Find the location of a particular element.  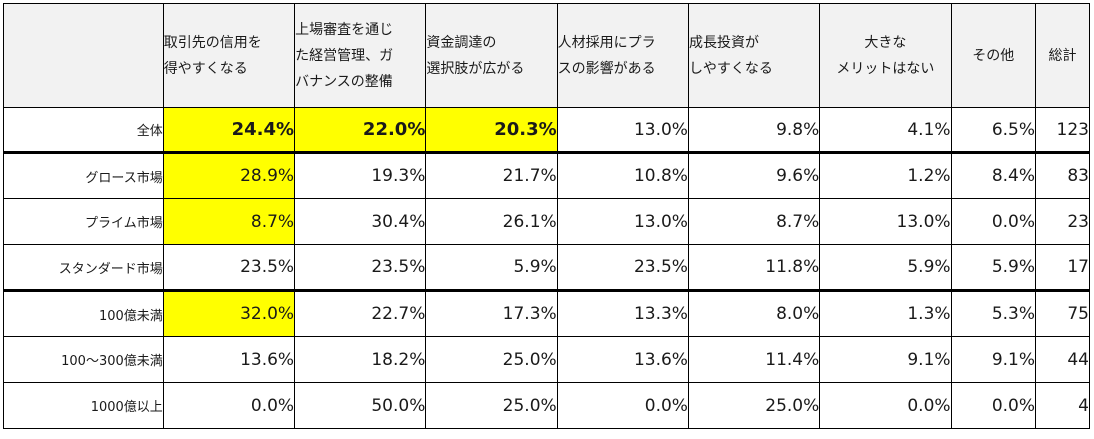

row-label: 全体 is located at coordinates (83, 130).